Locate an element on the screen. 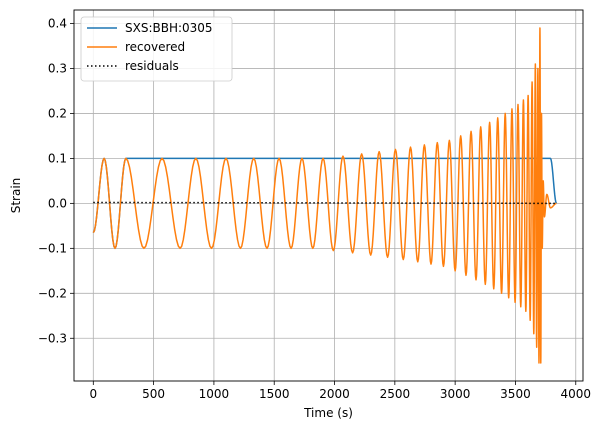 This screenshot has width=592, height=432. x-tick-label: 3500 is located at coordinates (515, 394).